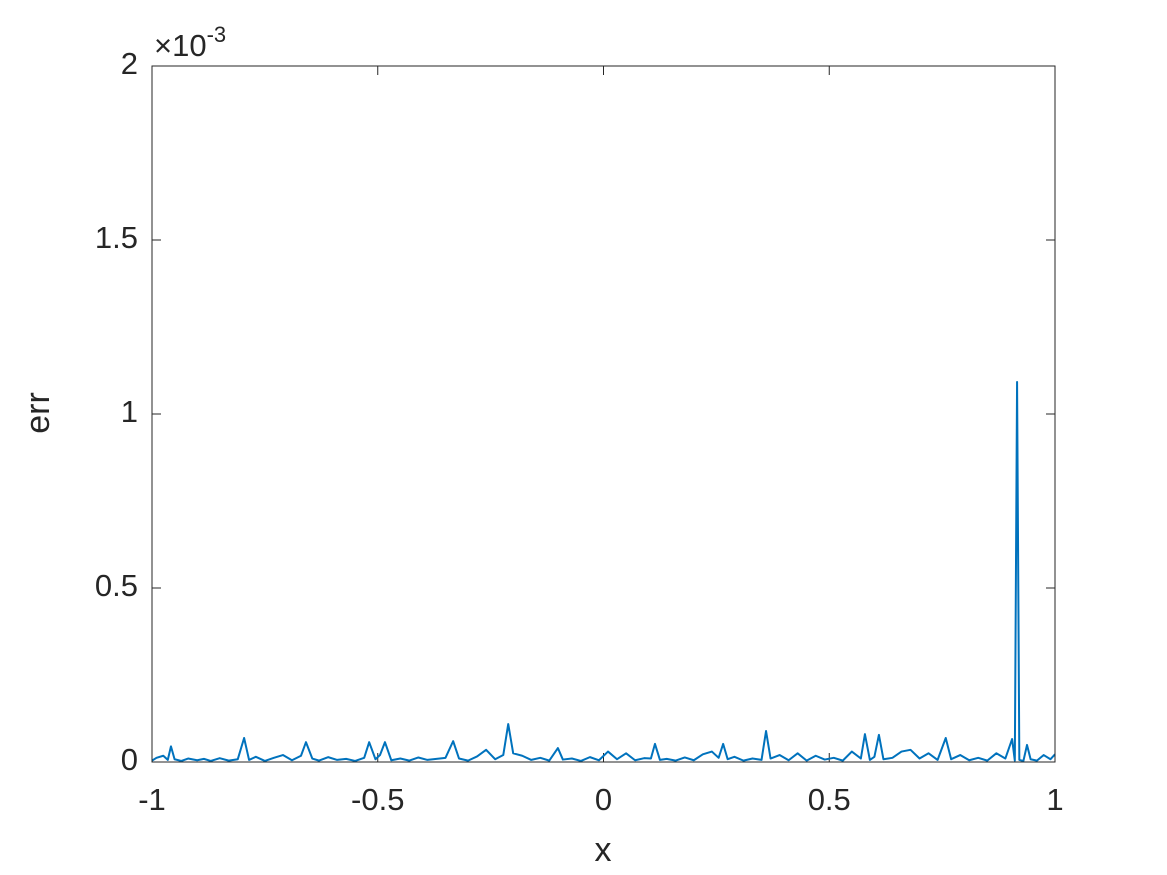 The image size is (1167, 875). Describe the element at coordinates (829, 799) in the screenshot. I see `x-tick-label: 0.5` at that location.